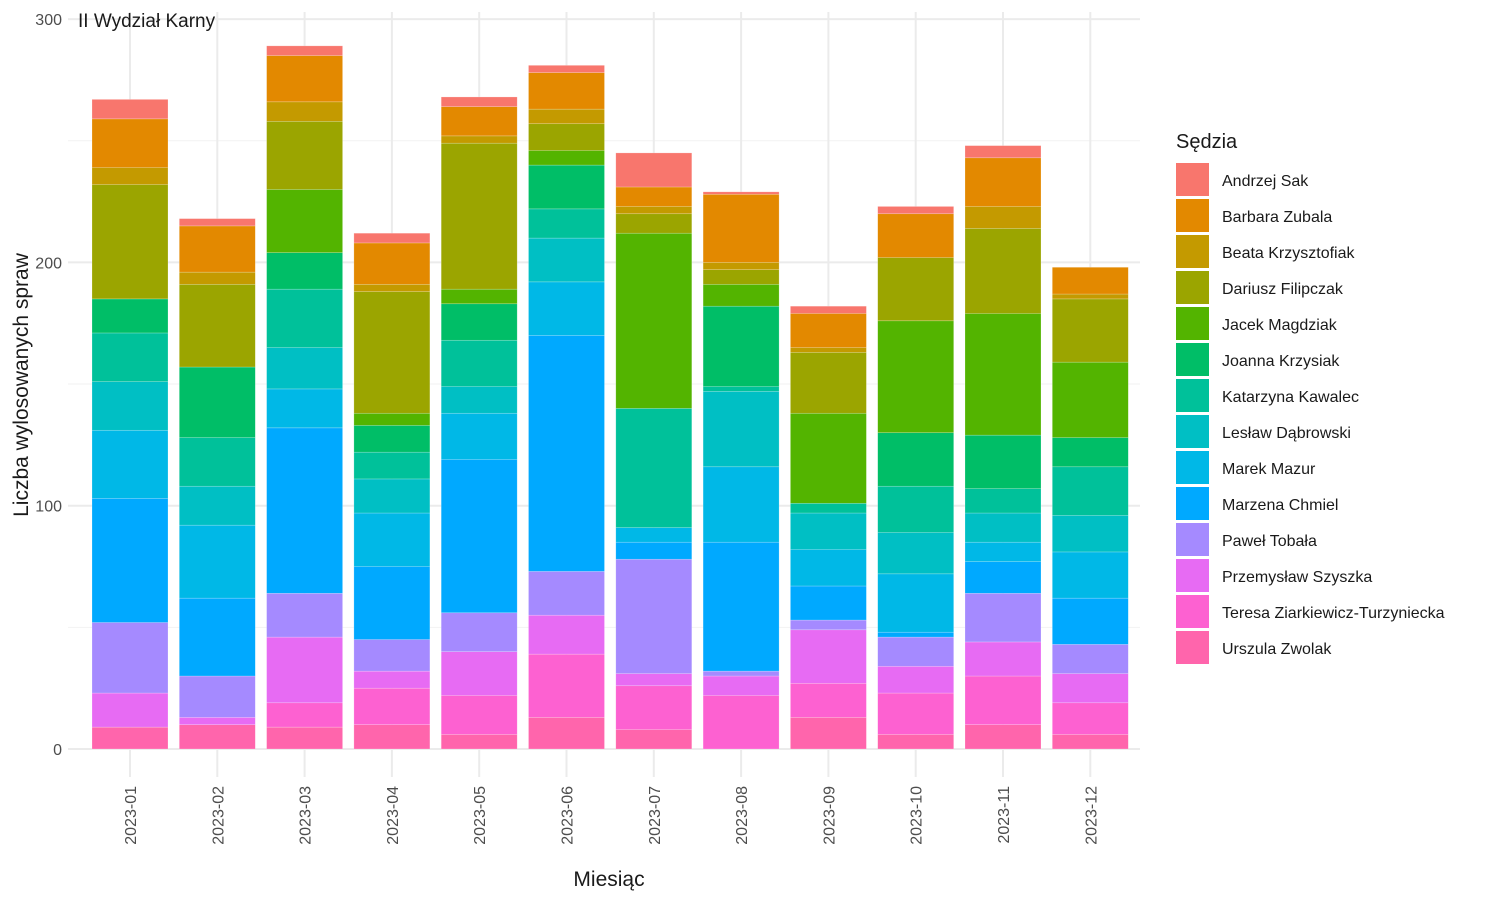 The width and height of the screenshot is (1500, 905). Describe the element at coordinates (568, 815) in the screenshot. I see `x-tick-label: 2023-06` at that location.